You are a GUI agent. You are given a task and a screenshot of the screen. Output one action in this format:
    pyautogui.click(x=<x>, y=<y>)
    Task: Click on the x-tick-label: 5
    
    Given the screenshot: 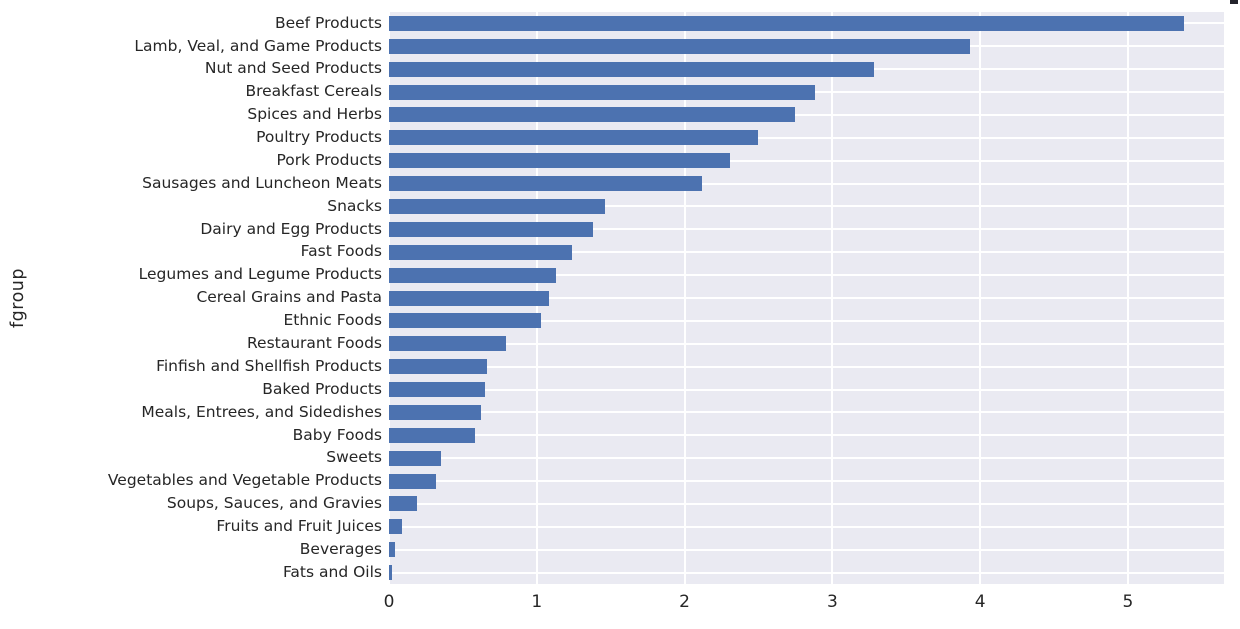 What is the action you would take?
    pyautogui.click(x=1128, y=602)
    